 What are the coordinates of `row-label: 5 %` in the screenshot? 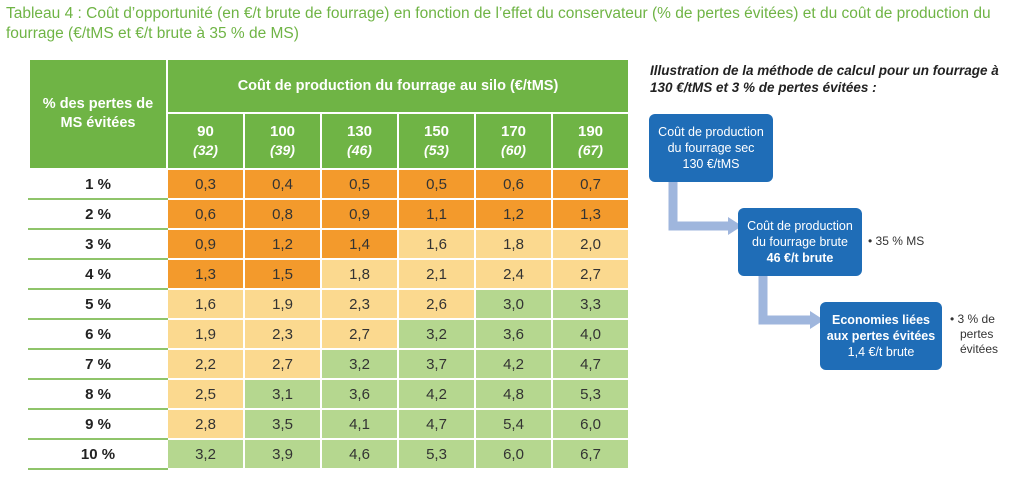 It's located at (98, 304).